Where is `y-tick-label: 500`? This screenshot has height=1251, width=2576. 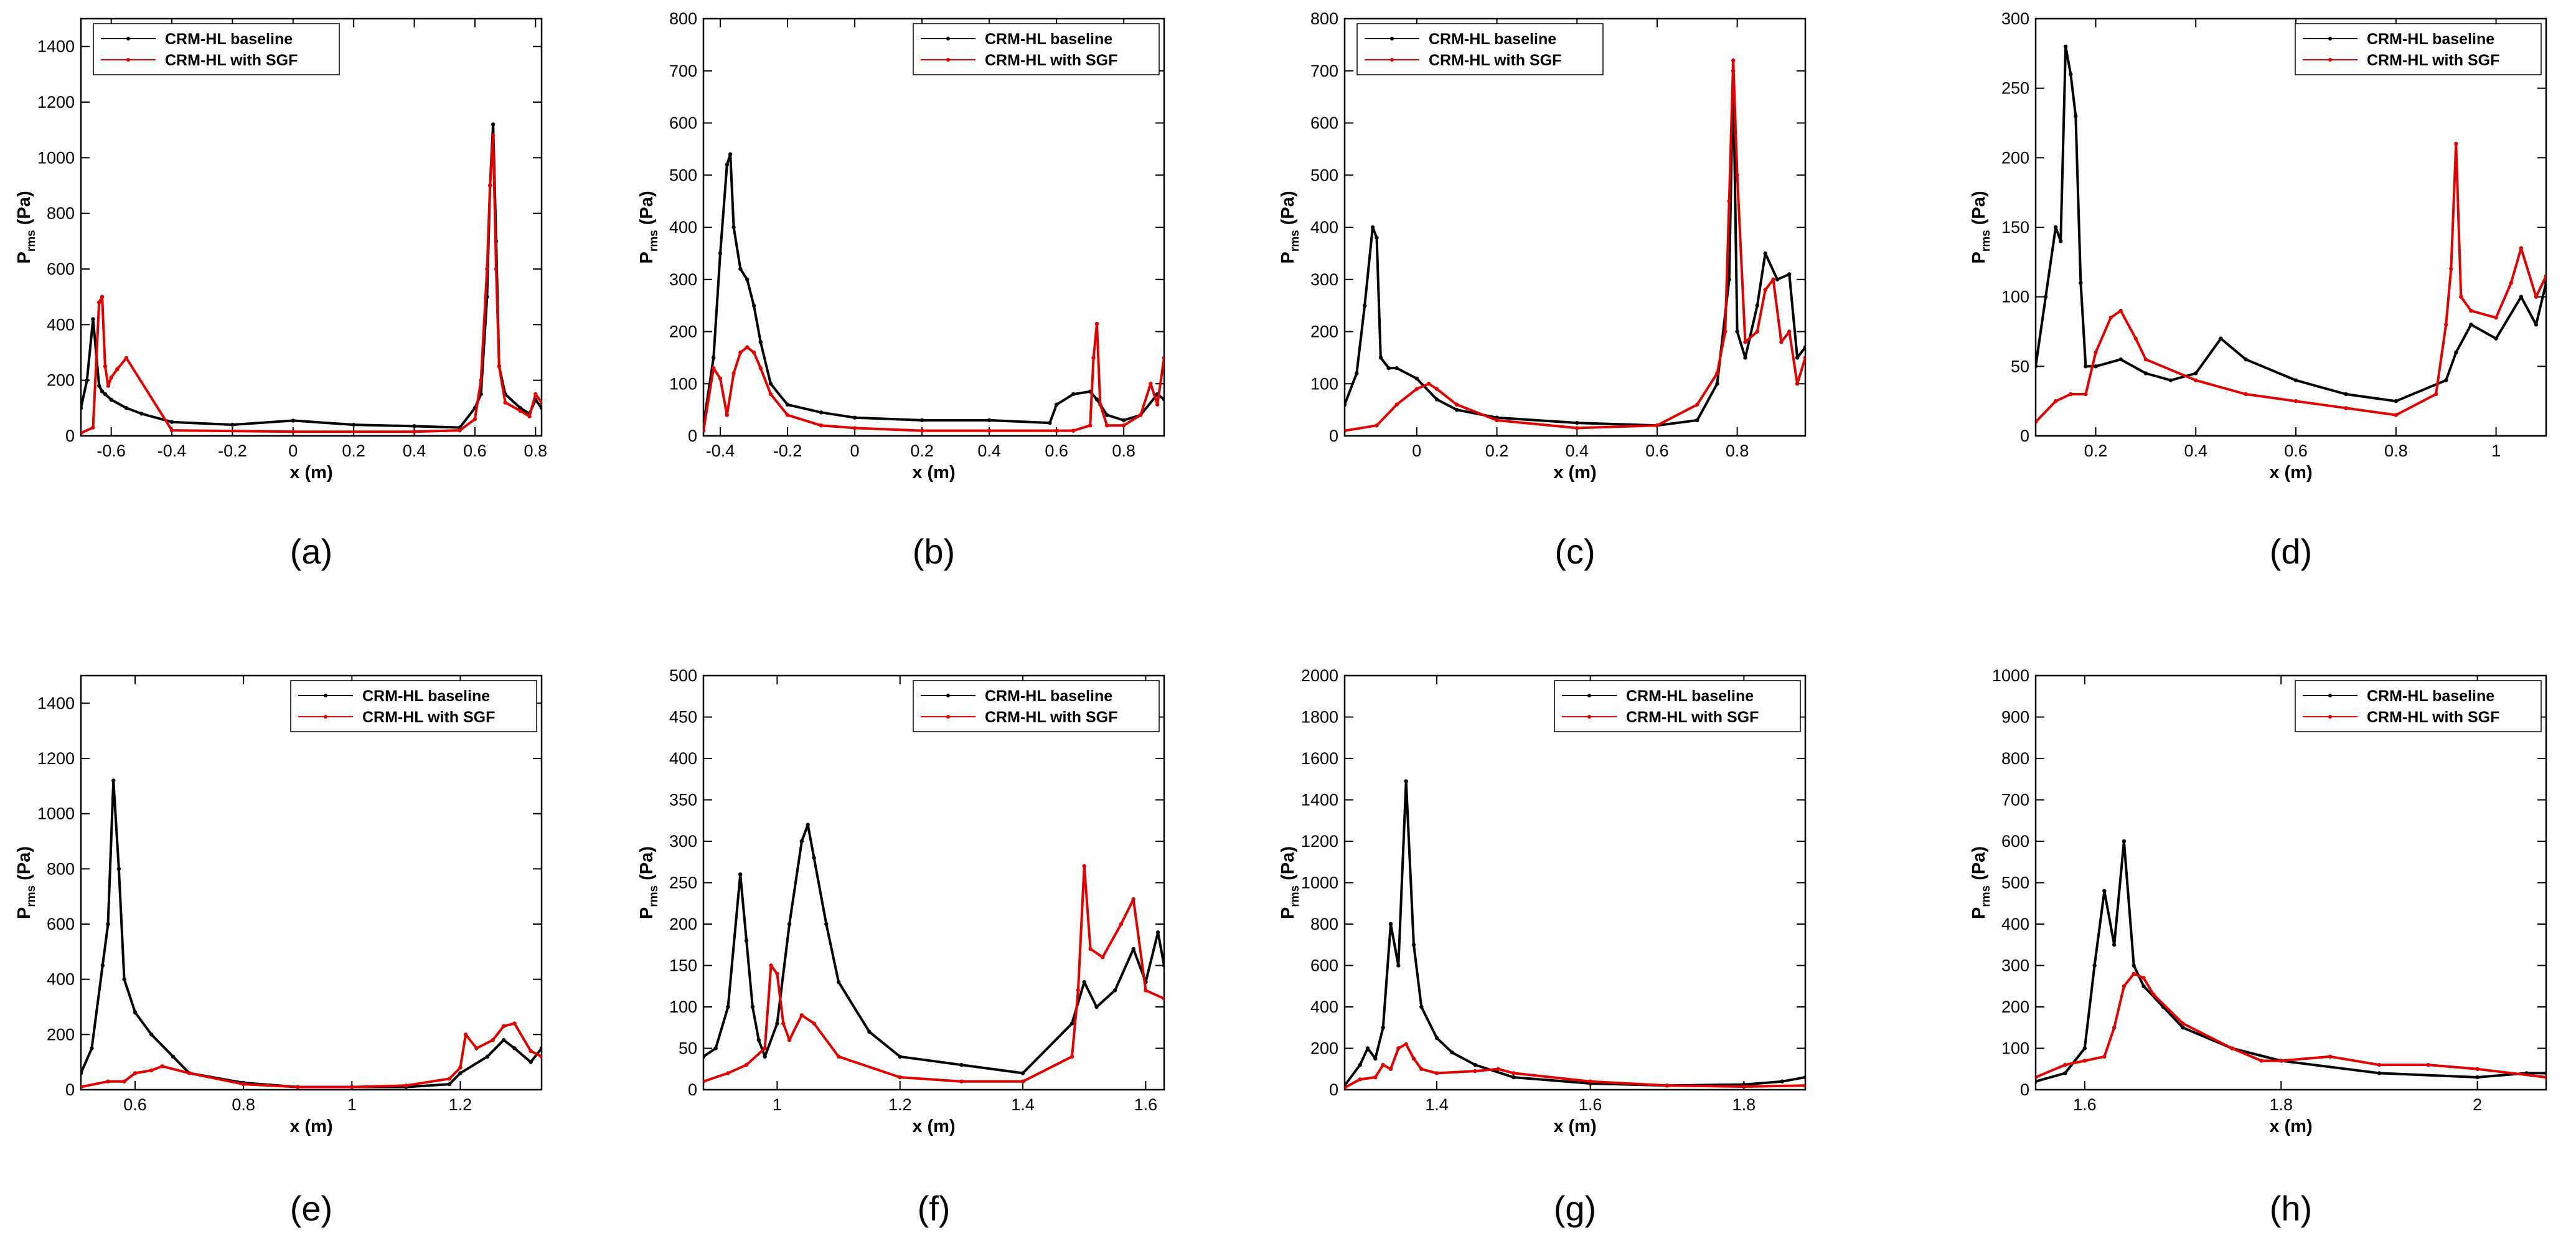
y-tick-label: 500 is located at coordinates (1324, 175).